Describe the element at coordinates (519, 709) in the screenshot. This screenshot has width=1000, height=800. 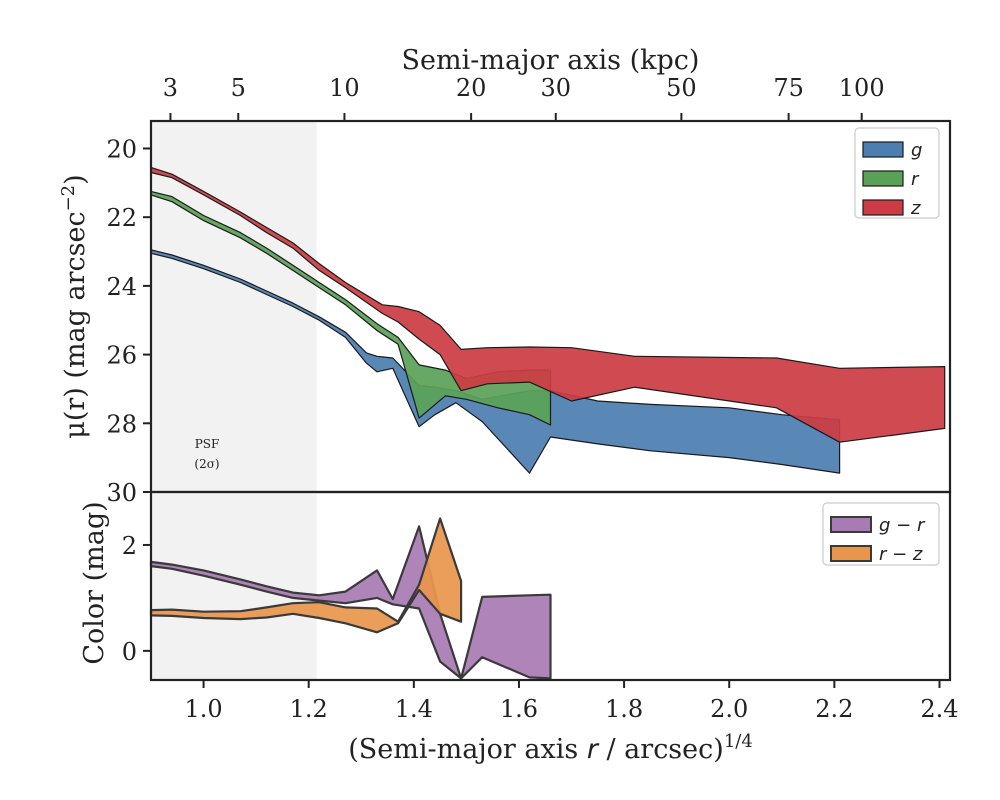
I see `x-tick-label: 1.6` at that location.